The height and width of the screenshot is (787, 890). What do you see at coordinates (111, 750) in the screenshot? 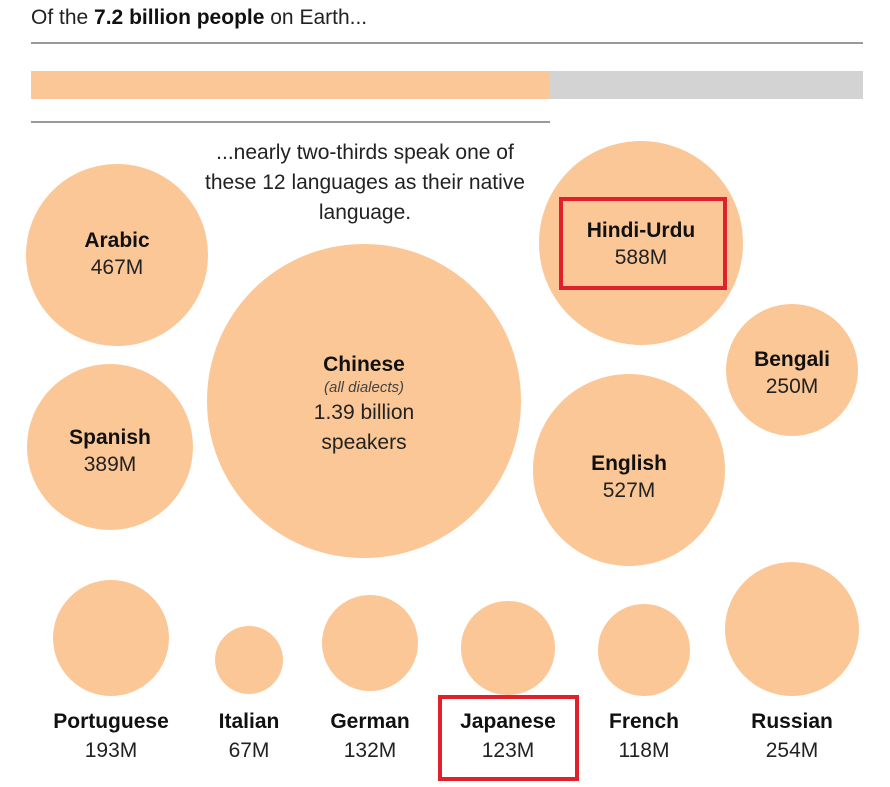
I see `speaker-count: 193M` at bounding box center [111, 750].